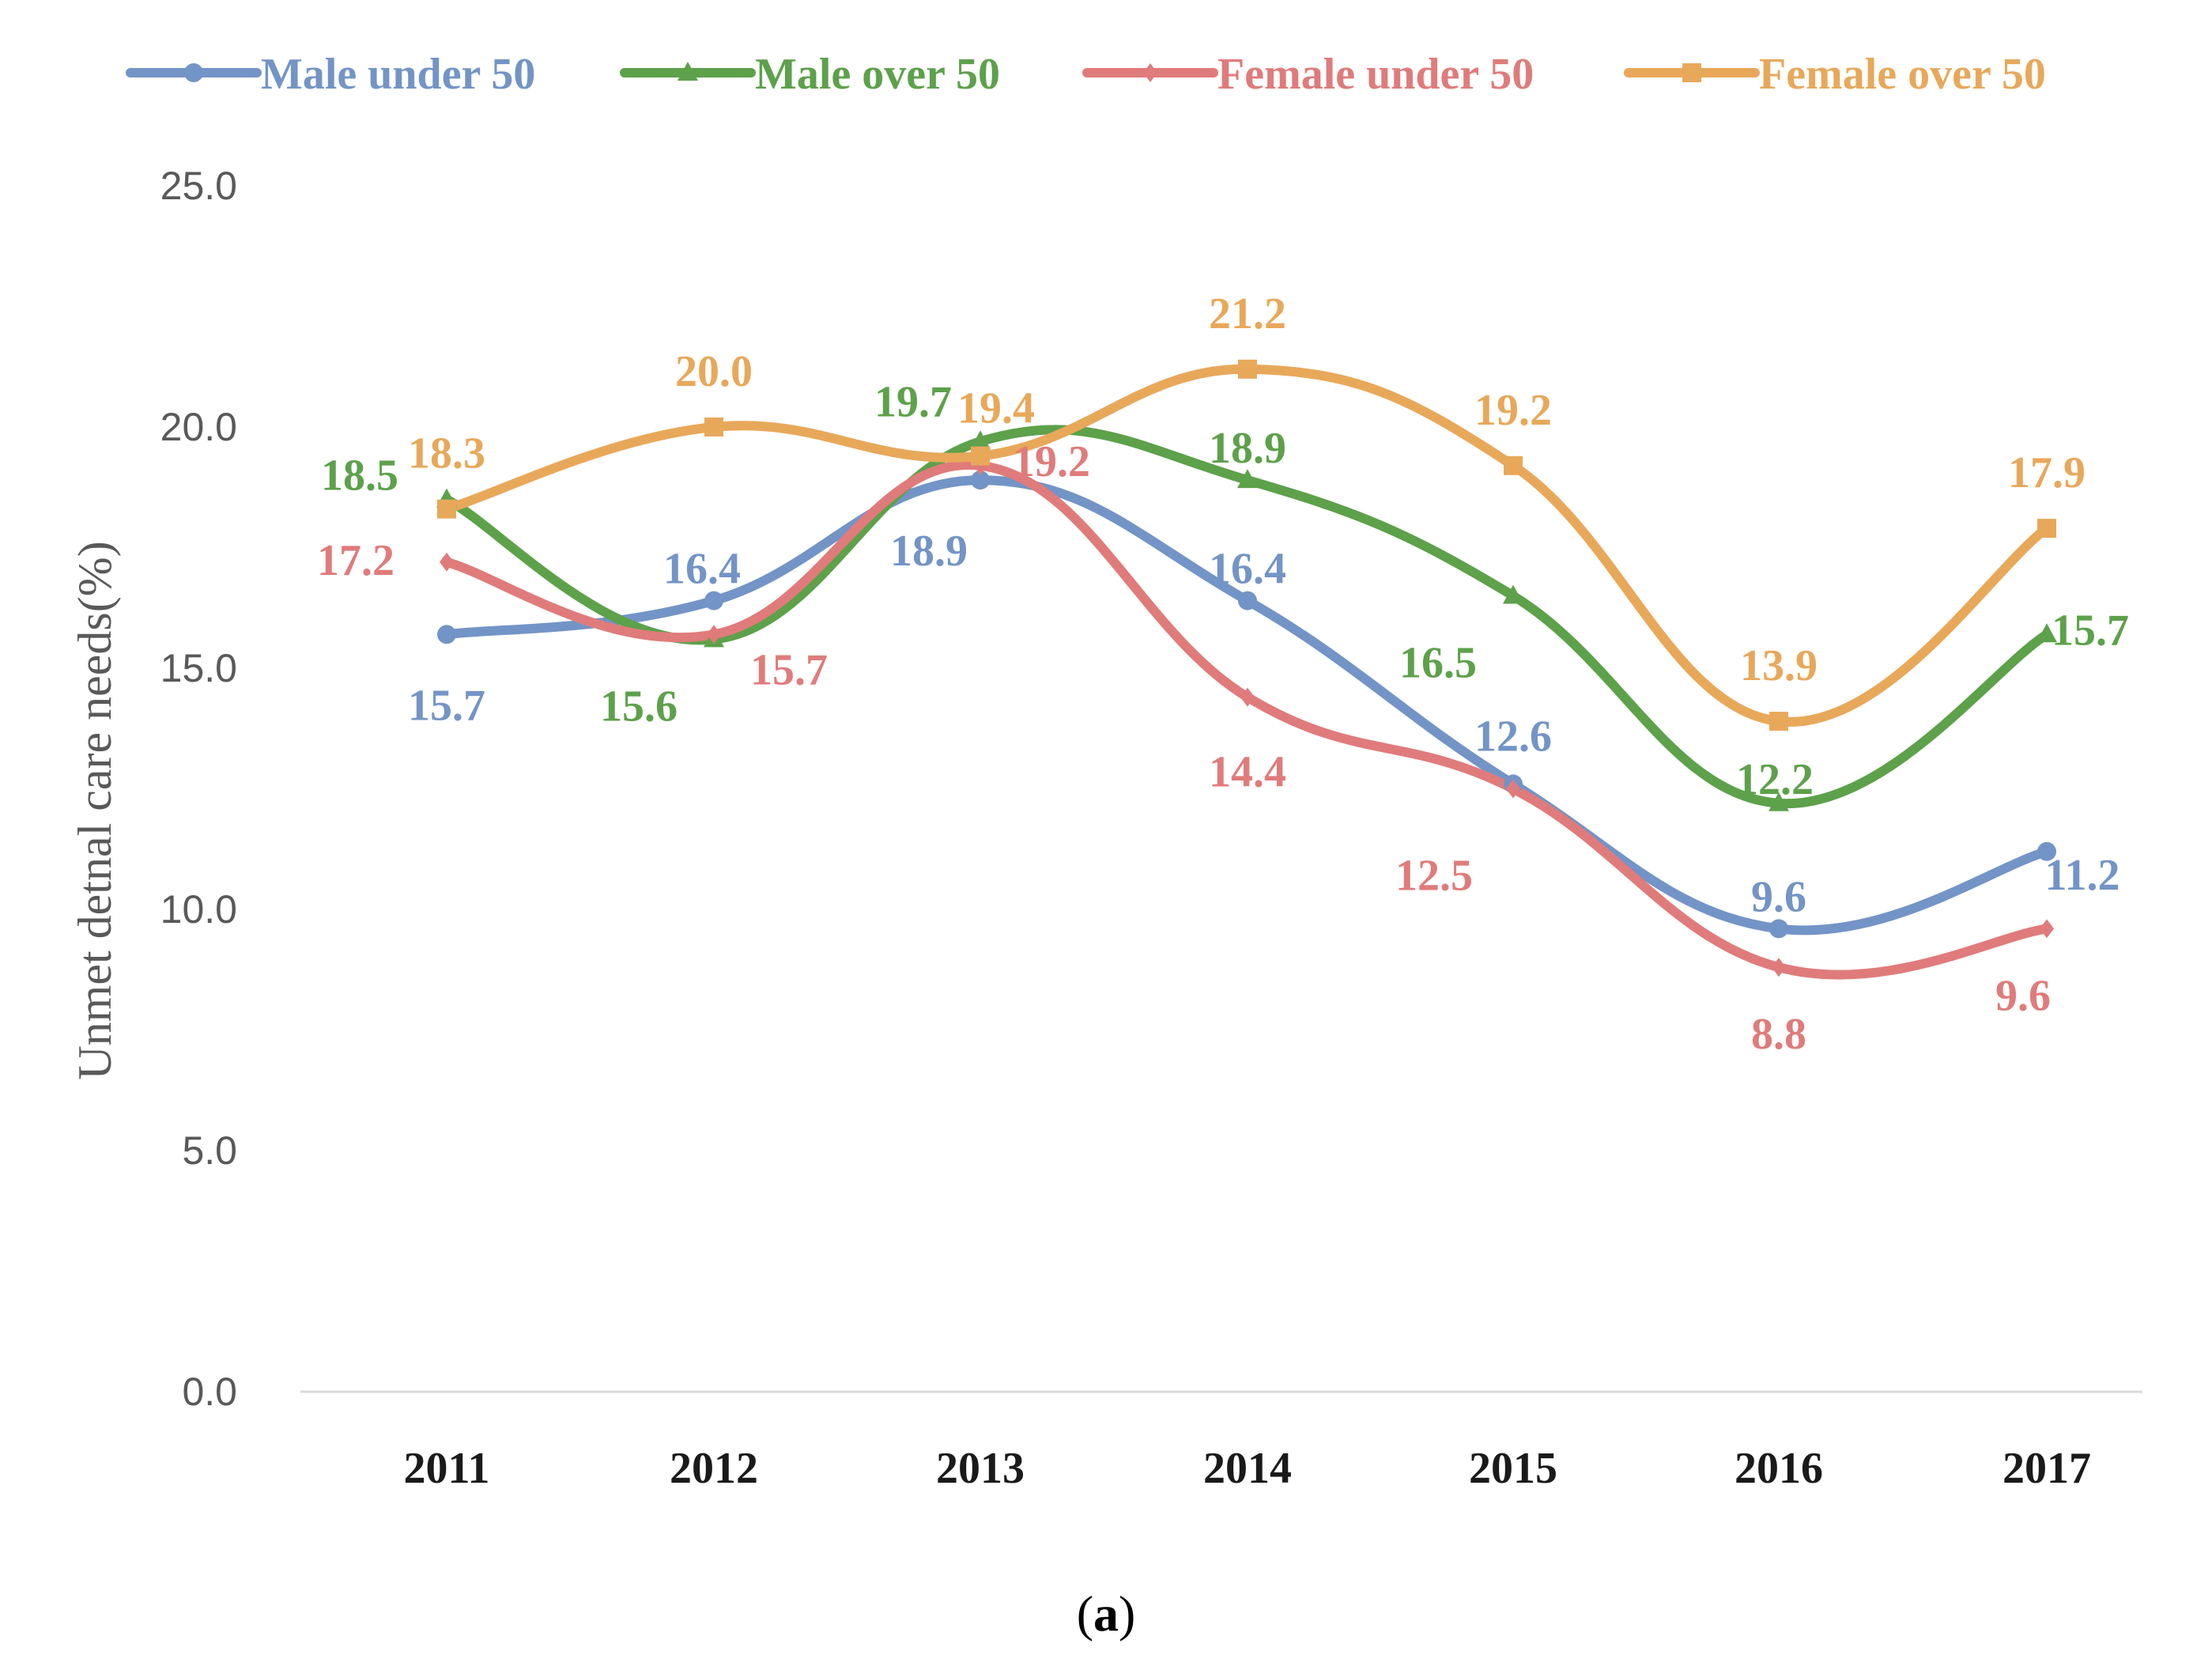  I want to click on data-label-male-under-50: 9.6, so click(1778, 897).